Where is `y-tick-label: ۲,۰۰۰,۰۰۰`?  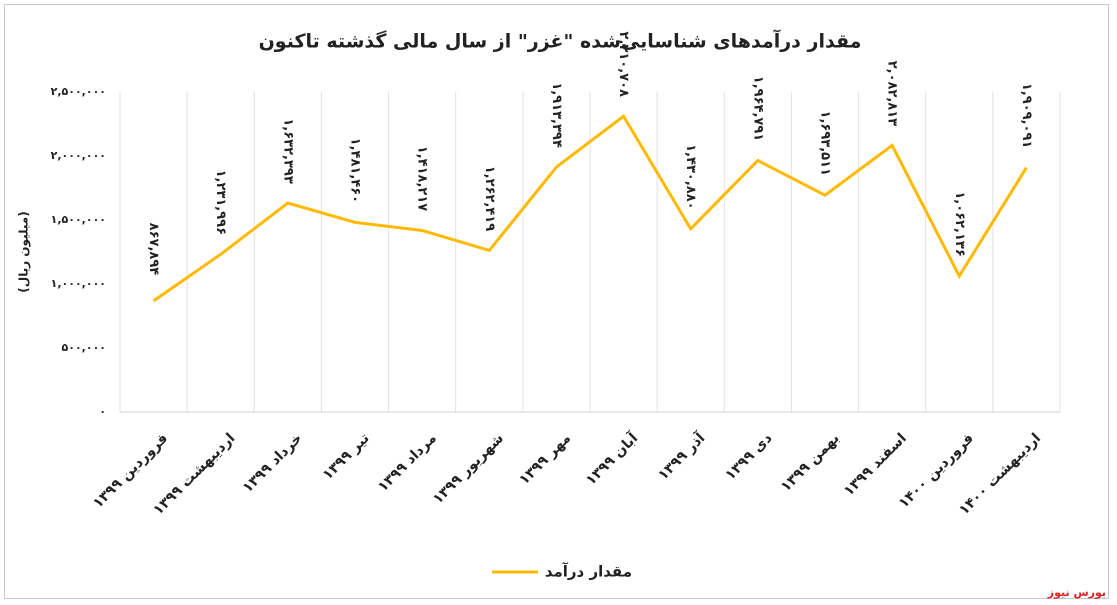
y-tick-label: ۲,۰۰۰,۰۰۰ is located at coordinates (78, 155).